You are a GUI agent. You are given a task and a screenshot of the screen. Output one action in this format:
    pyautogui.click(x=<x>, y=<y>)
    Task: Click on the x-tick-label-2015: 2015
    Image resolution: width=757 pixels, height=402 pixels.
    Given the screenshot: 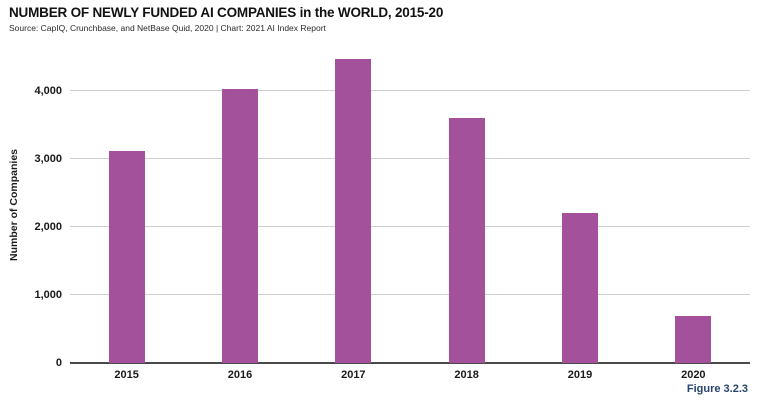 What is the action you would take?
    pyautogui.click(x=126, y=375)
    